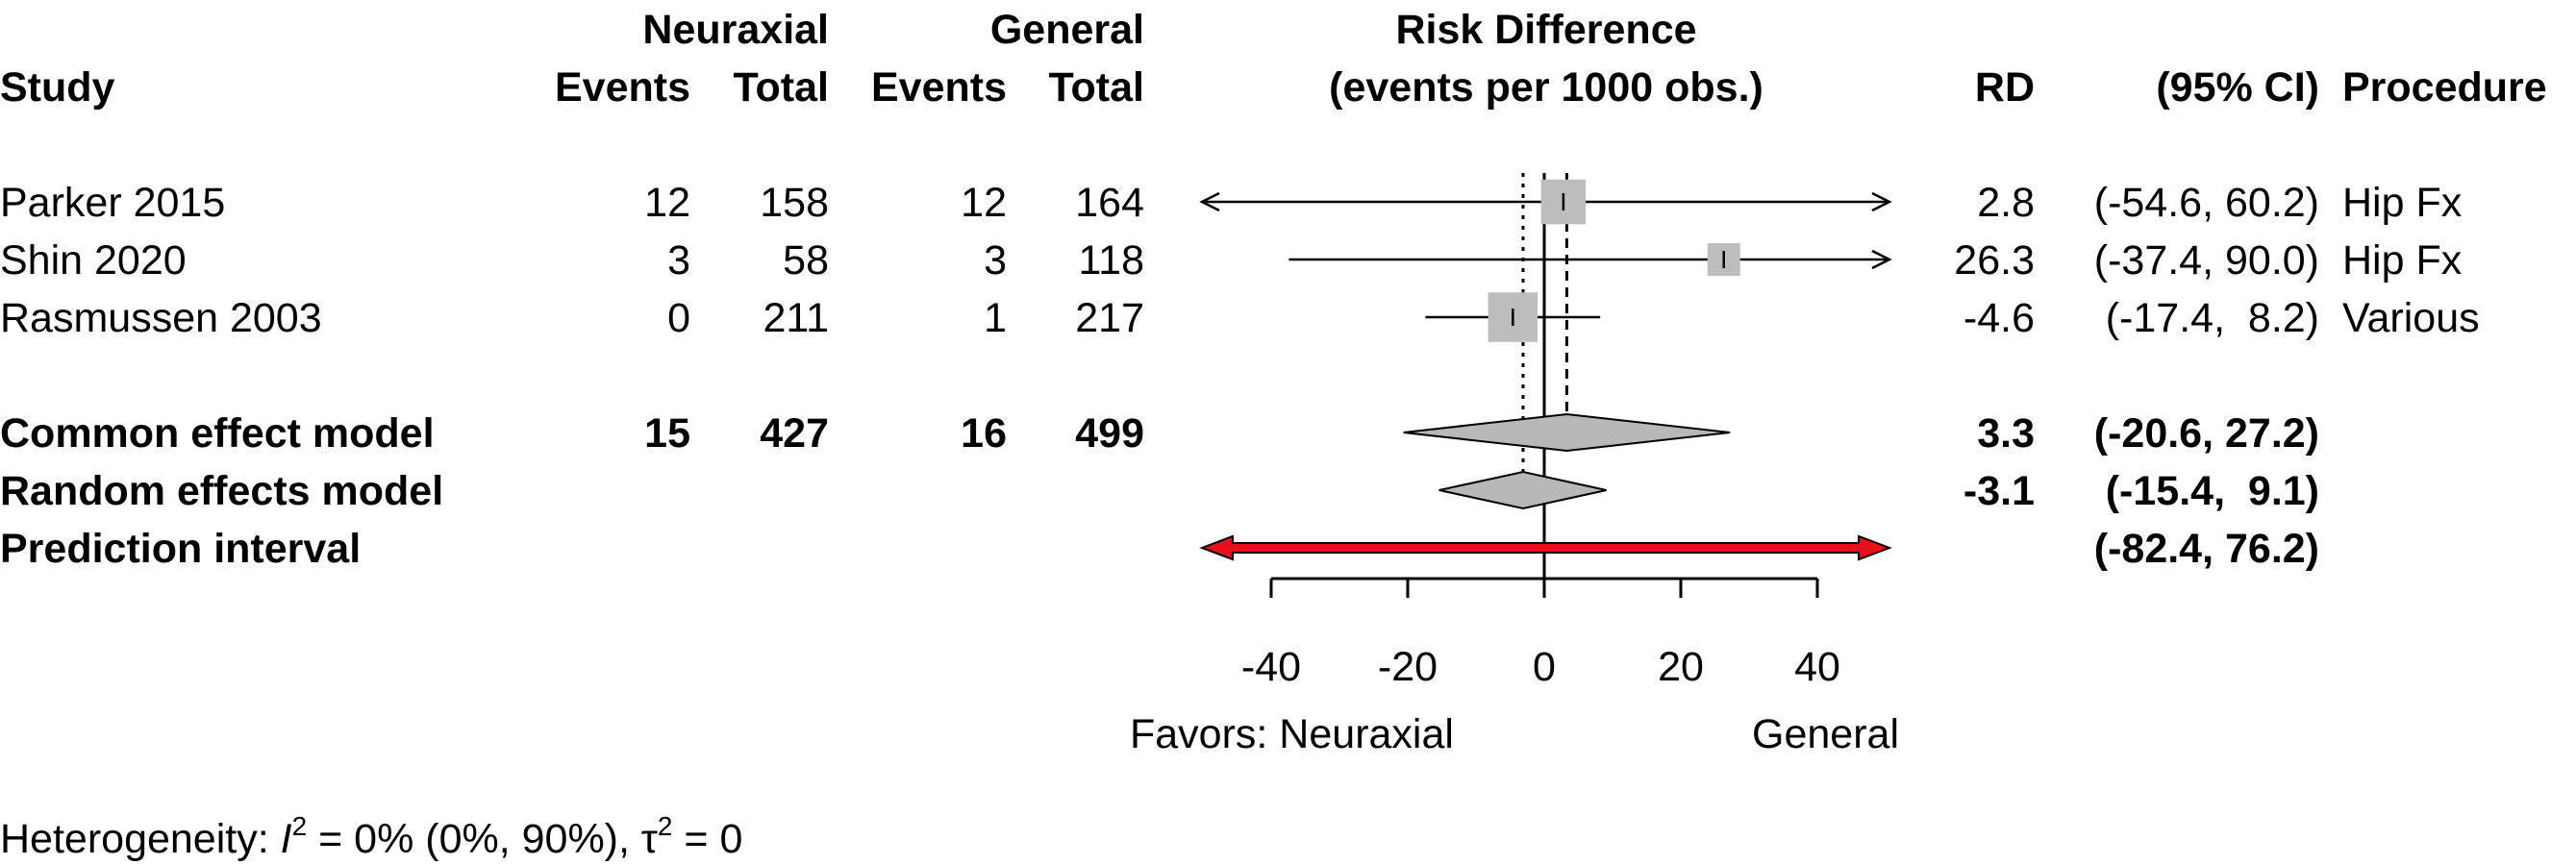 Image resolution: width=2576 pixels, height=865 pixels. Describe the element at coordinates (112, 203) in the screenshot. I see `study-name: Parker 2015` at that location.